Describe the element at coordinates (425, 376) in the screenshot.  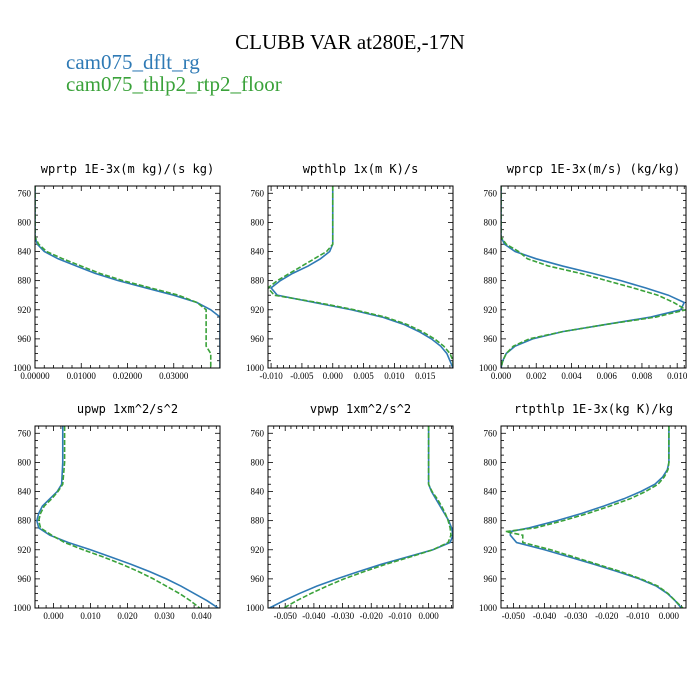
I see `x-tick-label: 0.015` at that location.